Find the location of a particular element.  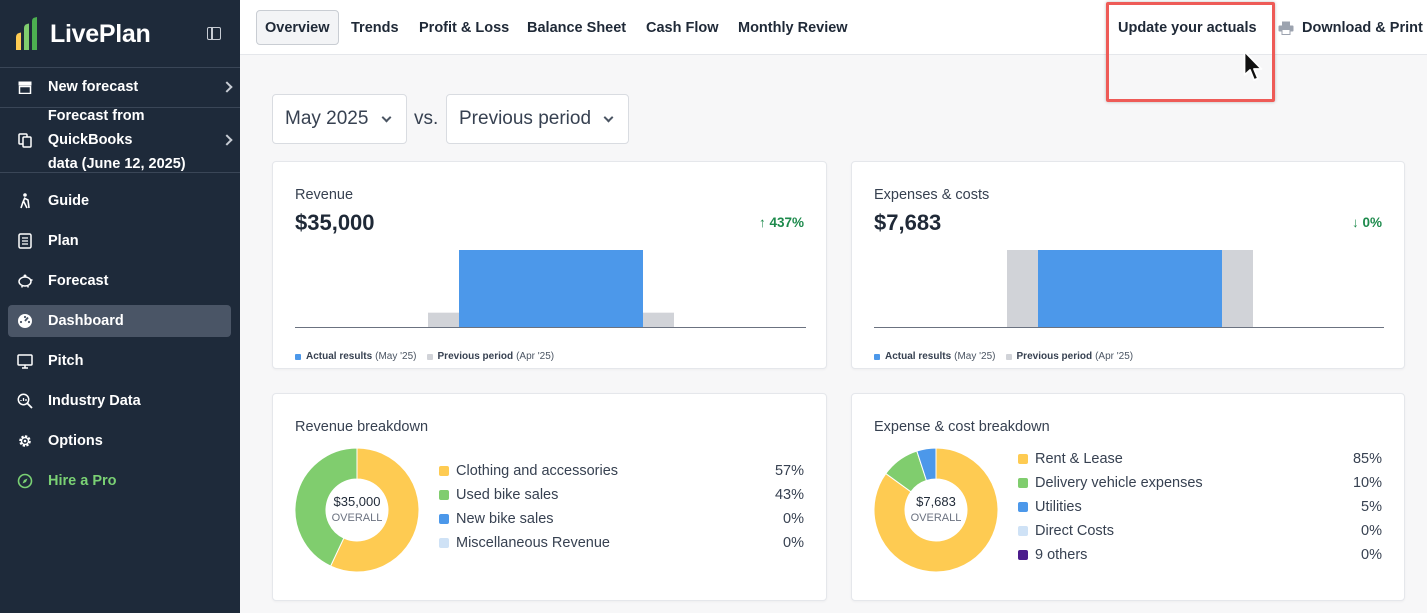

sidebar-item-options: Options is located at coordinates (119, 441).